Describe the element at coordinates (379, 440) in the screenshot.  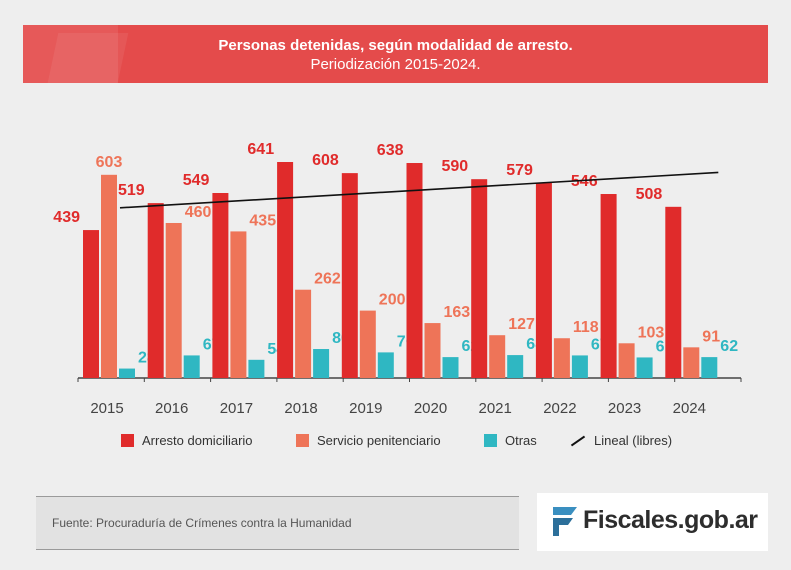
I see `legend-label: Servicio penitenciario` at that location.